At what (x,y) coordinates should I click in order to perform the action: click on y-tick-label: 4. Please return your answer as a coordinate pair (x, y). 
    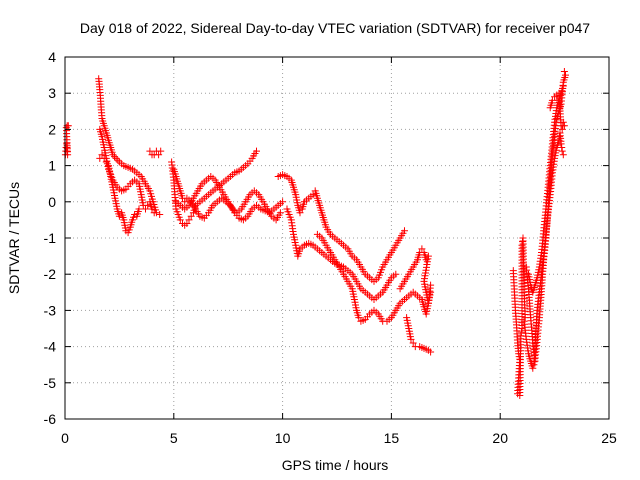
    Looking at the image, I should click on (52, 57).